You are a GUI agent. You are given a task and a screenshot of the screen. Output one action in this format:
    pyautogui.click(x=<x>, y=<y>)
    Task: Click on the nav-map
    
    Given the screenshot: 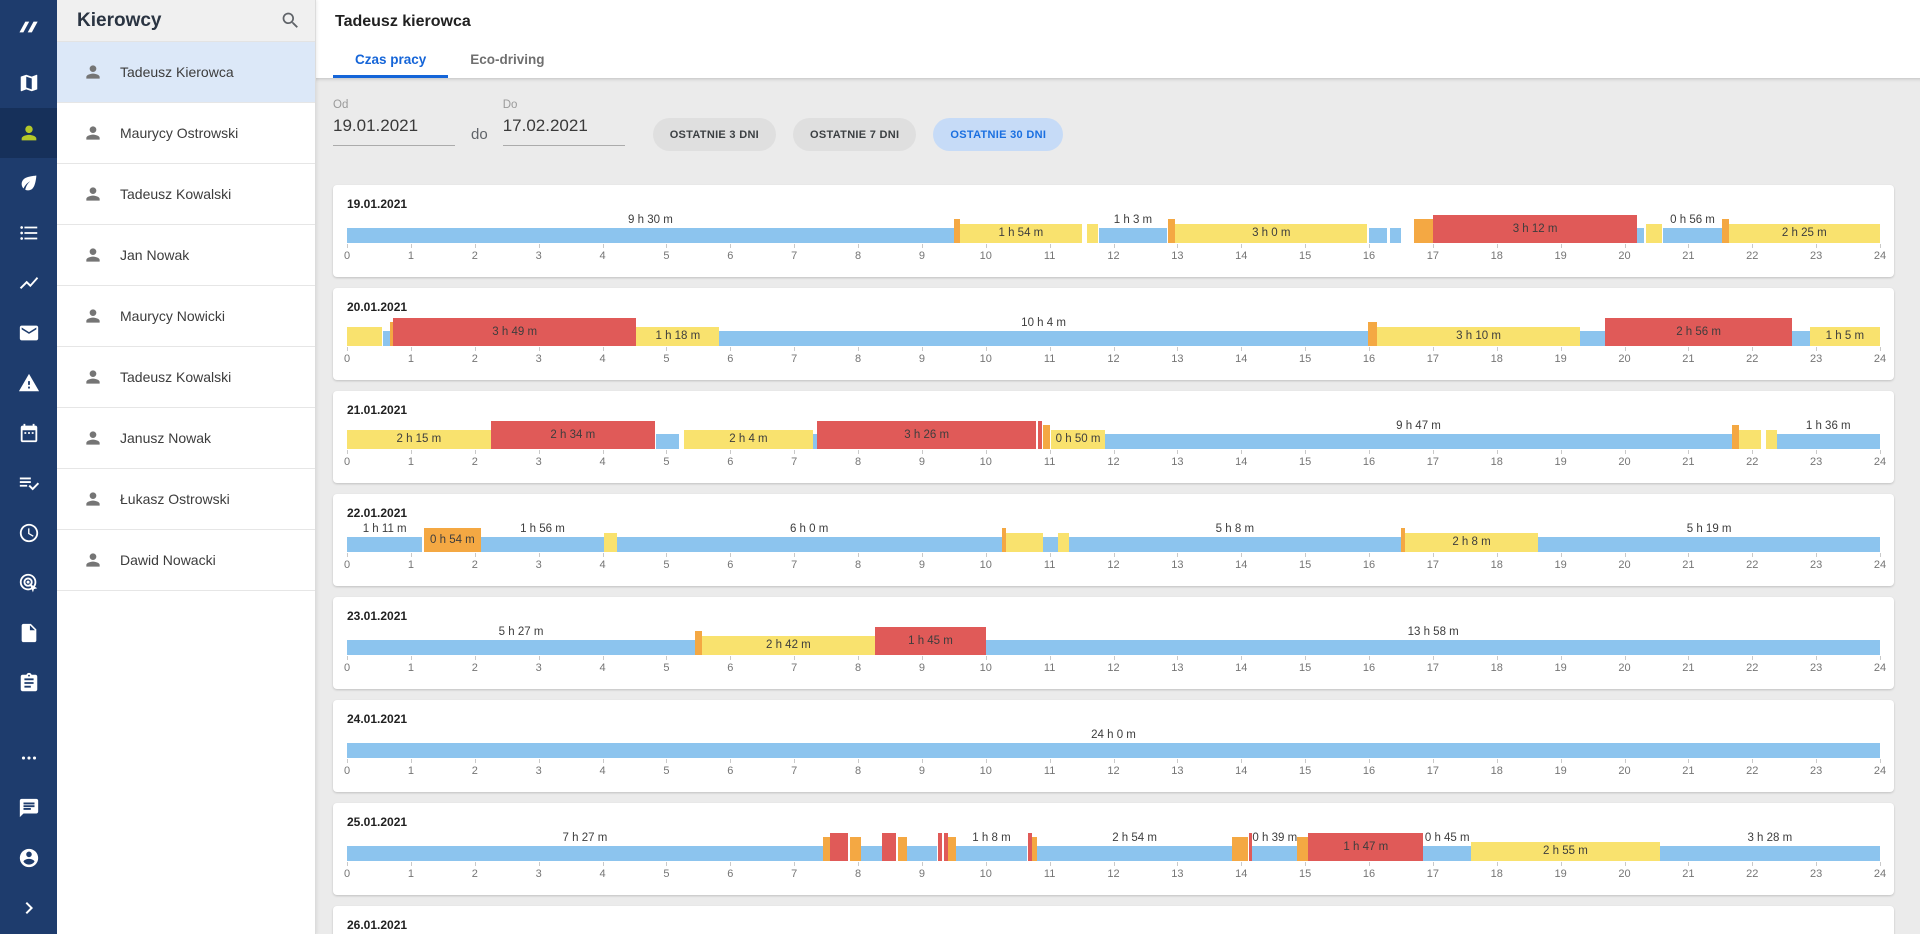 What is the action you would take?
    pyautogui.click(x=28, y=83)
    